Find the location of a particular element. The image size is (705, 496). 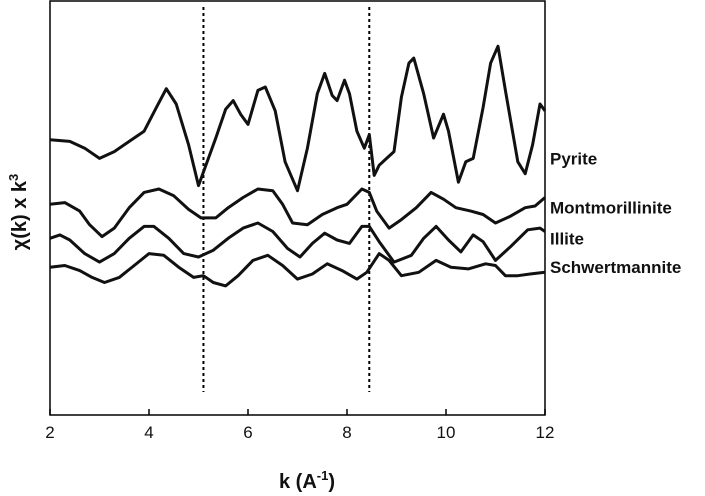

x-tick-label-6: 6 is located at coordinates (247, 432).